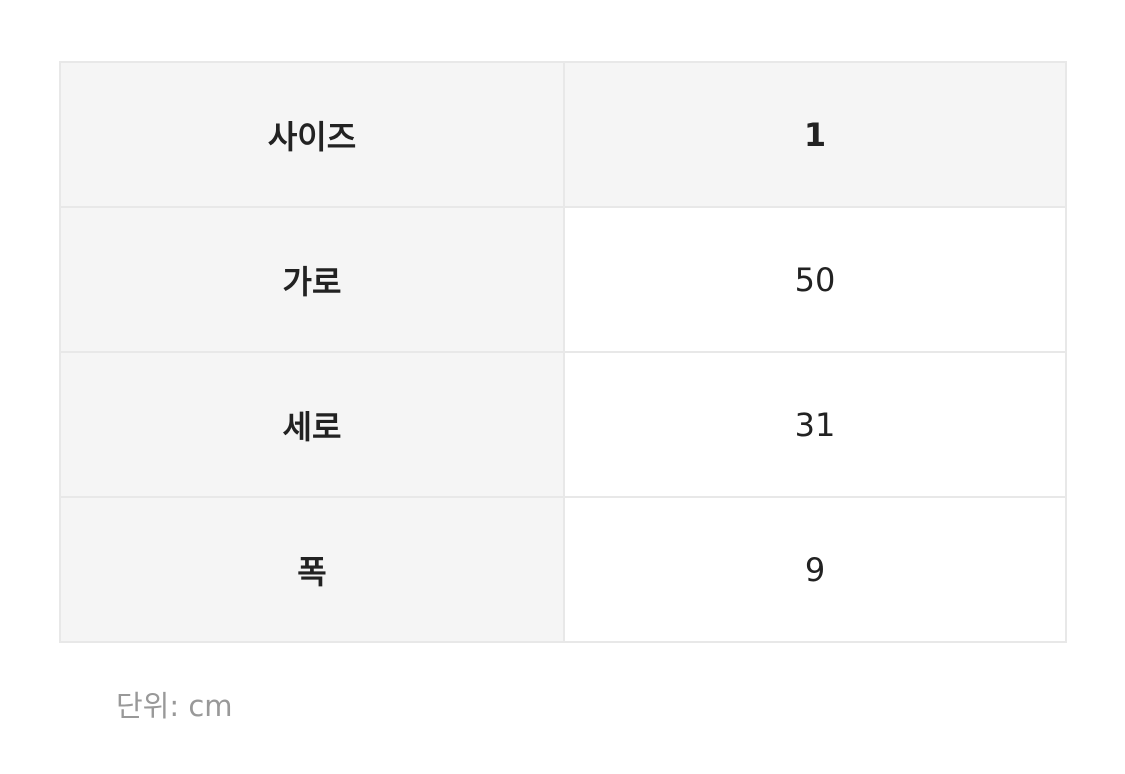 The height and width of the screenshot is (774, 1125). I want to click on row-value: 9, so click(815, 569).